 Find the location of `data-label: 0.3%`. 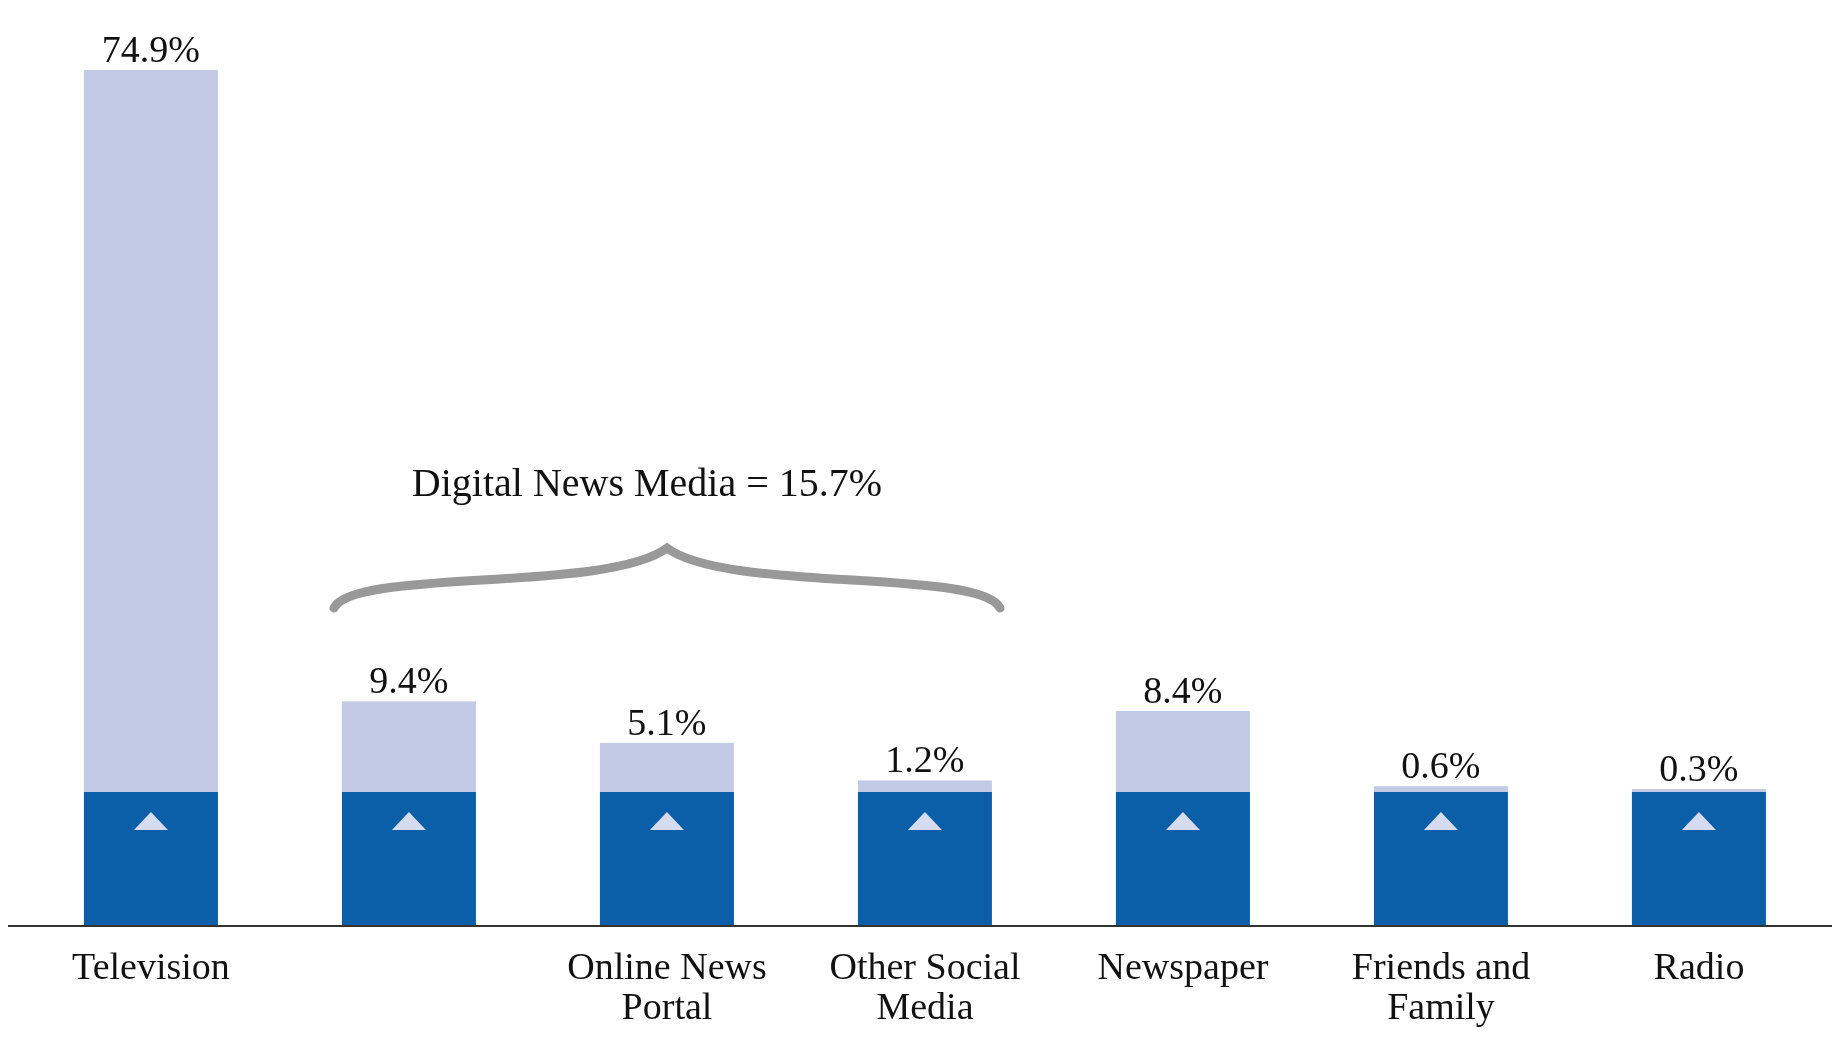

data-label: 0.3% is located at coordinates (1699, 768).